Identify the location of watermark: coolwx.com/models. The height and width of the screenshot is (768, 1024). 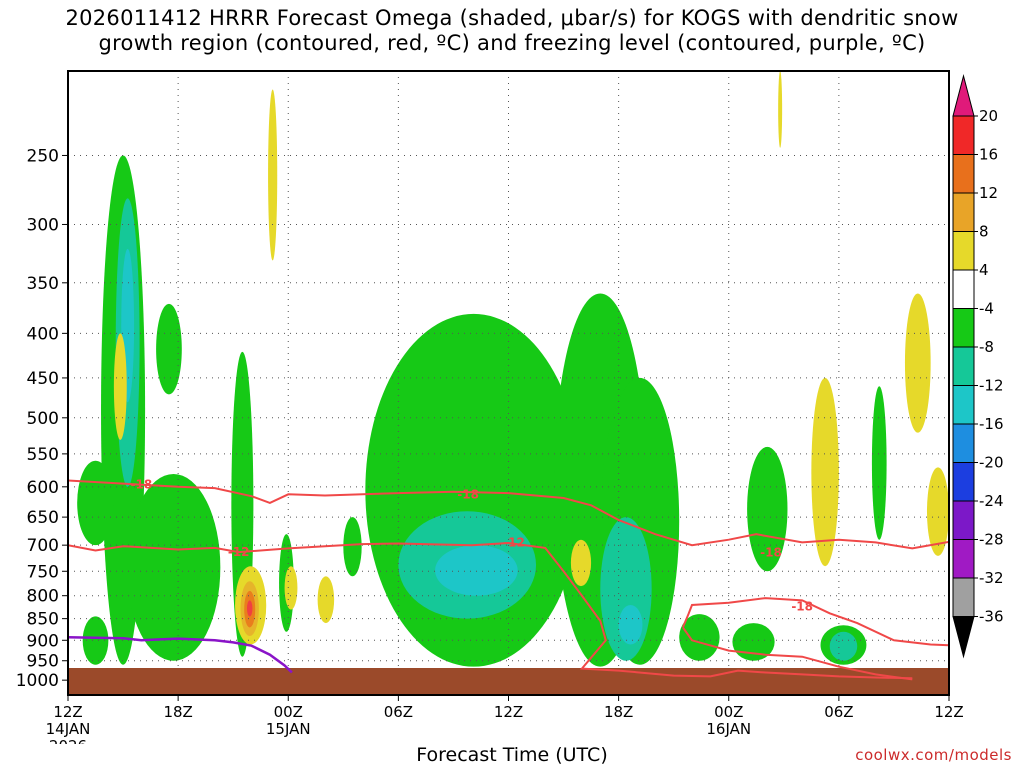
(933, 755).